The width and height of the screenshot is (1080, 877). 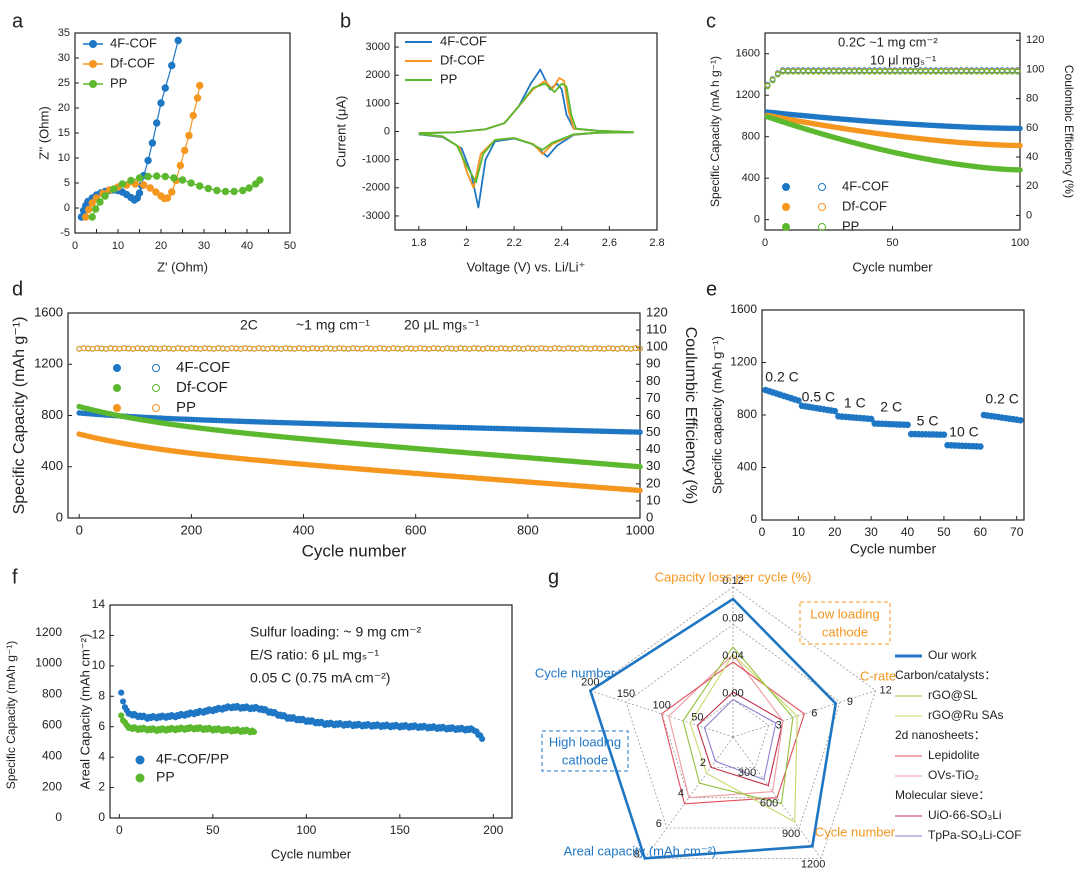 I want to click on y2-tick-label: 0, so click(x=1029, y=215).